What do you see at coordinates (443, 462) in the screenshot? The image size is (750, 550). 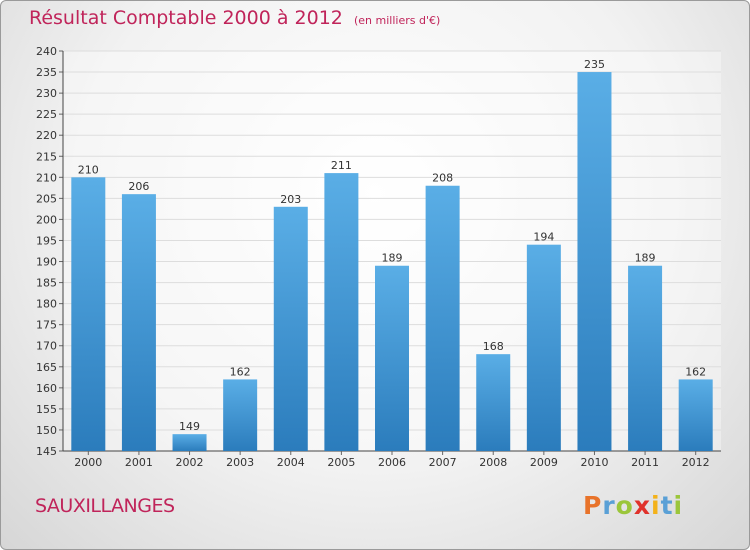 I see `x-tick-label: 2007` at bounding box center [443, 462].